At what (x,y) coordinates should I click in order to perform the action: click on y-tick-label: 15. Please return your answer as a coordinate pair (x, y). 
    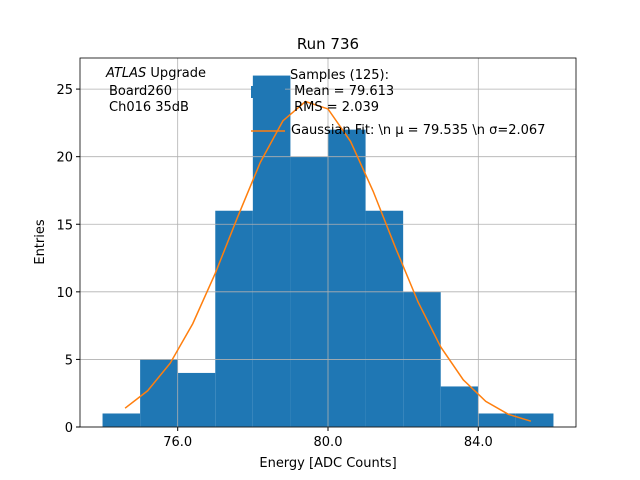
    Looking at the image, I should click on (64, 225).